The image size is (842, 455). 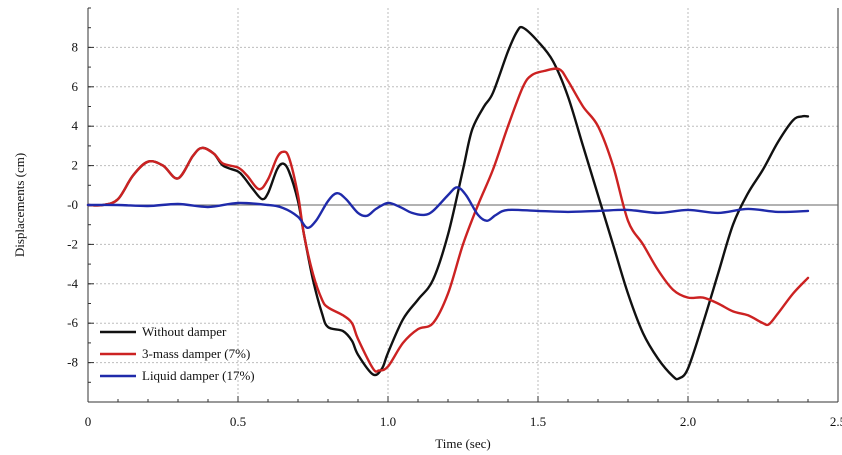 What do you see at coordinates (72, 243) in the screenshot?
I see `y-tick-label: -2` at bounding box center [72, 243].